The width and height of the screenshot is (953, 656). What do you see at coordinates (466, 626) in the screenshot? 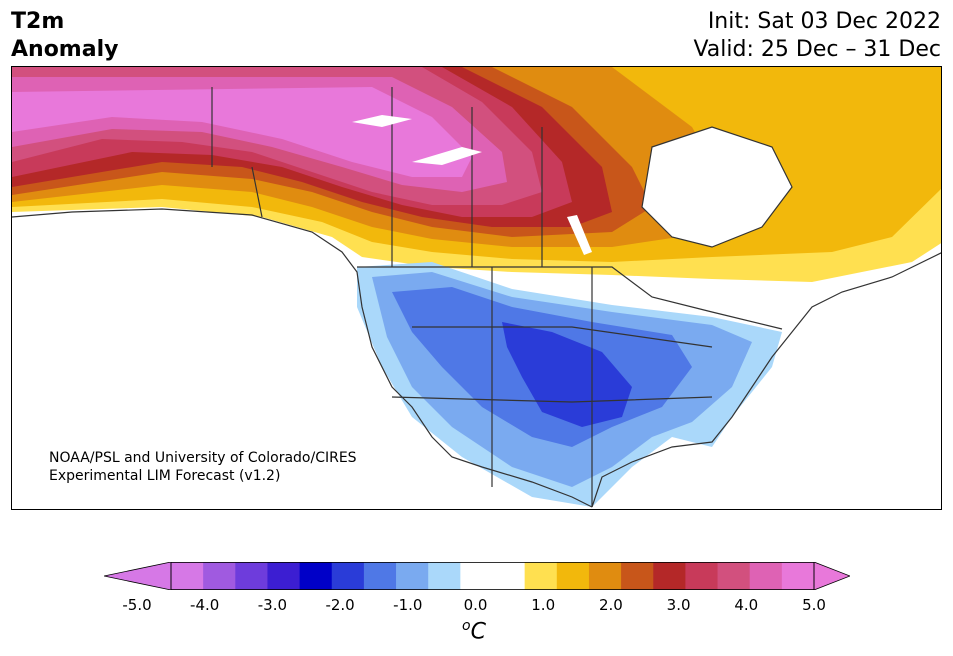
I see `unit-superscript: o` at bounding box center [466, 626].